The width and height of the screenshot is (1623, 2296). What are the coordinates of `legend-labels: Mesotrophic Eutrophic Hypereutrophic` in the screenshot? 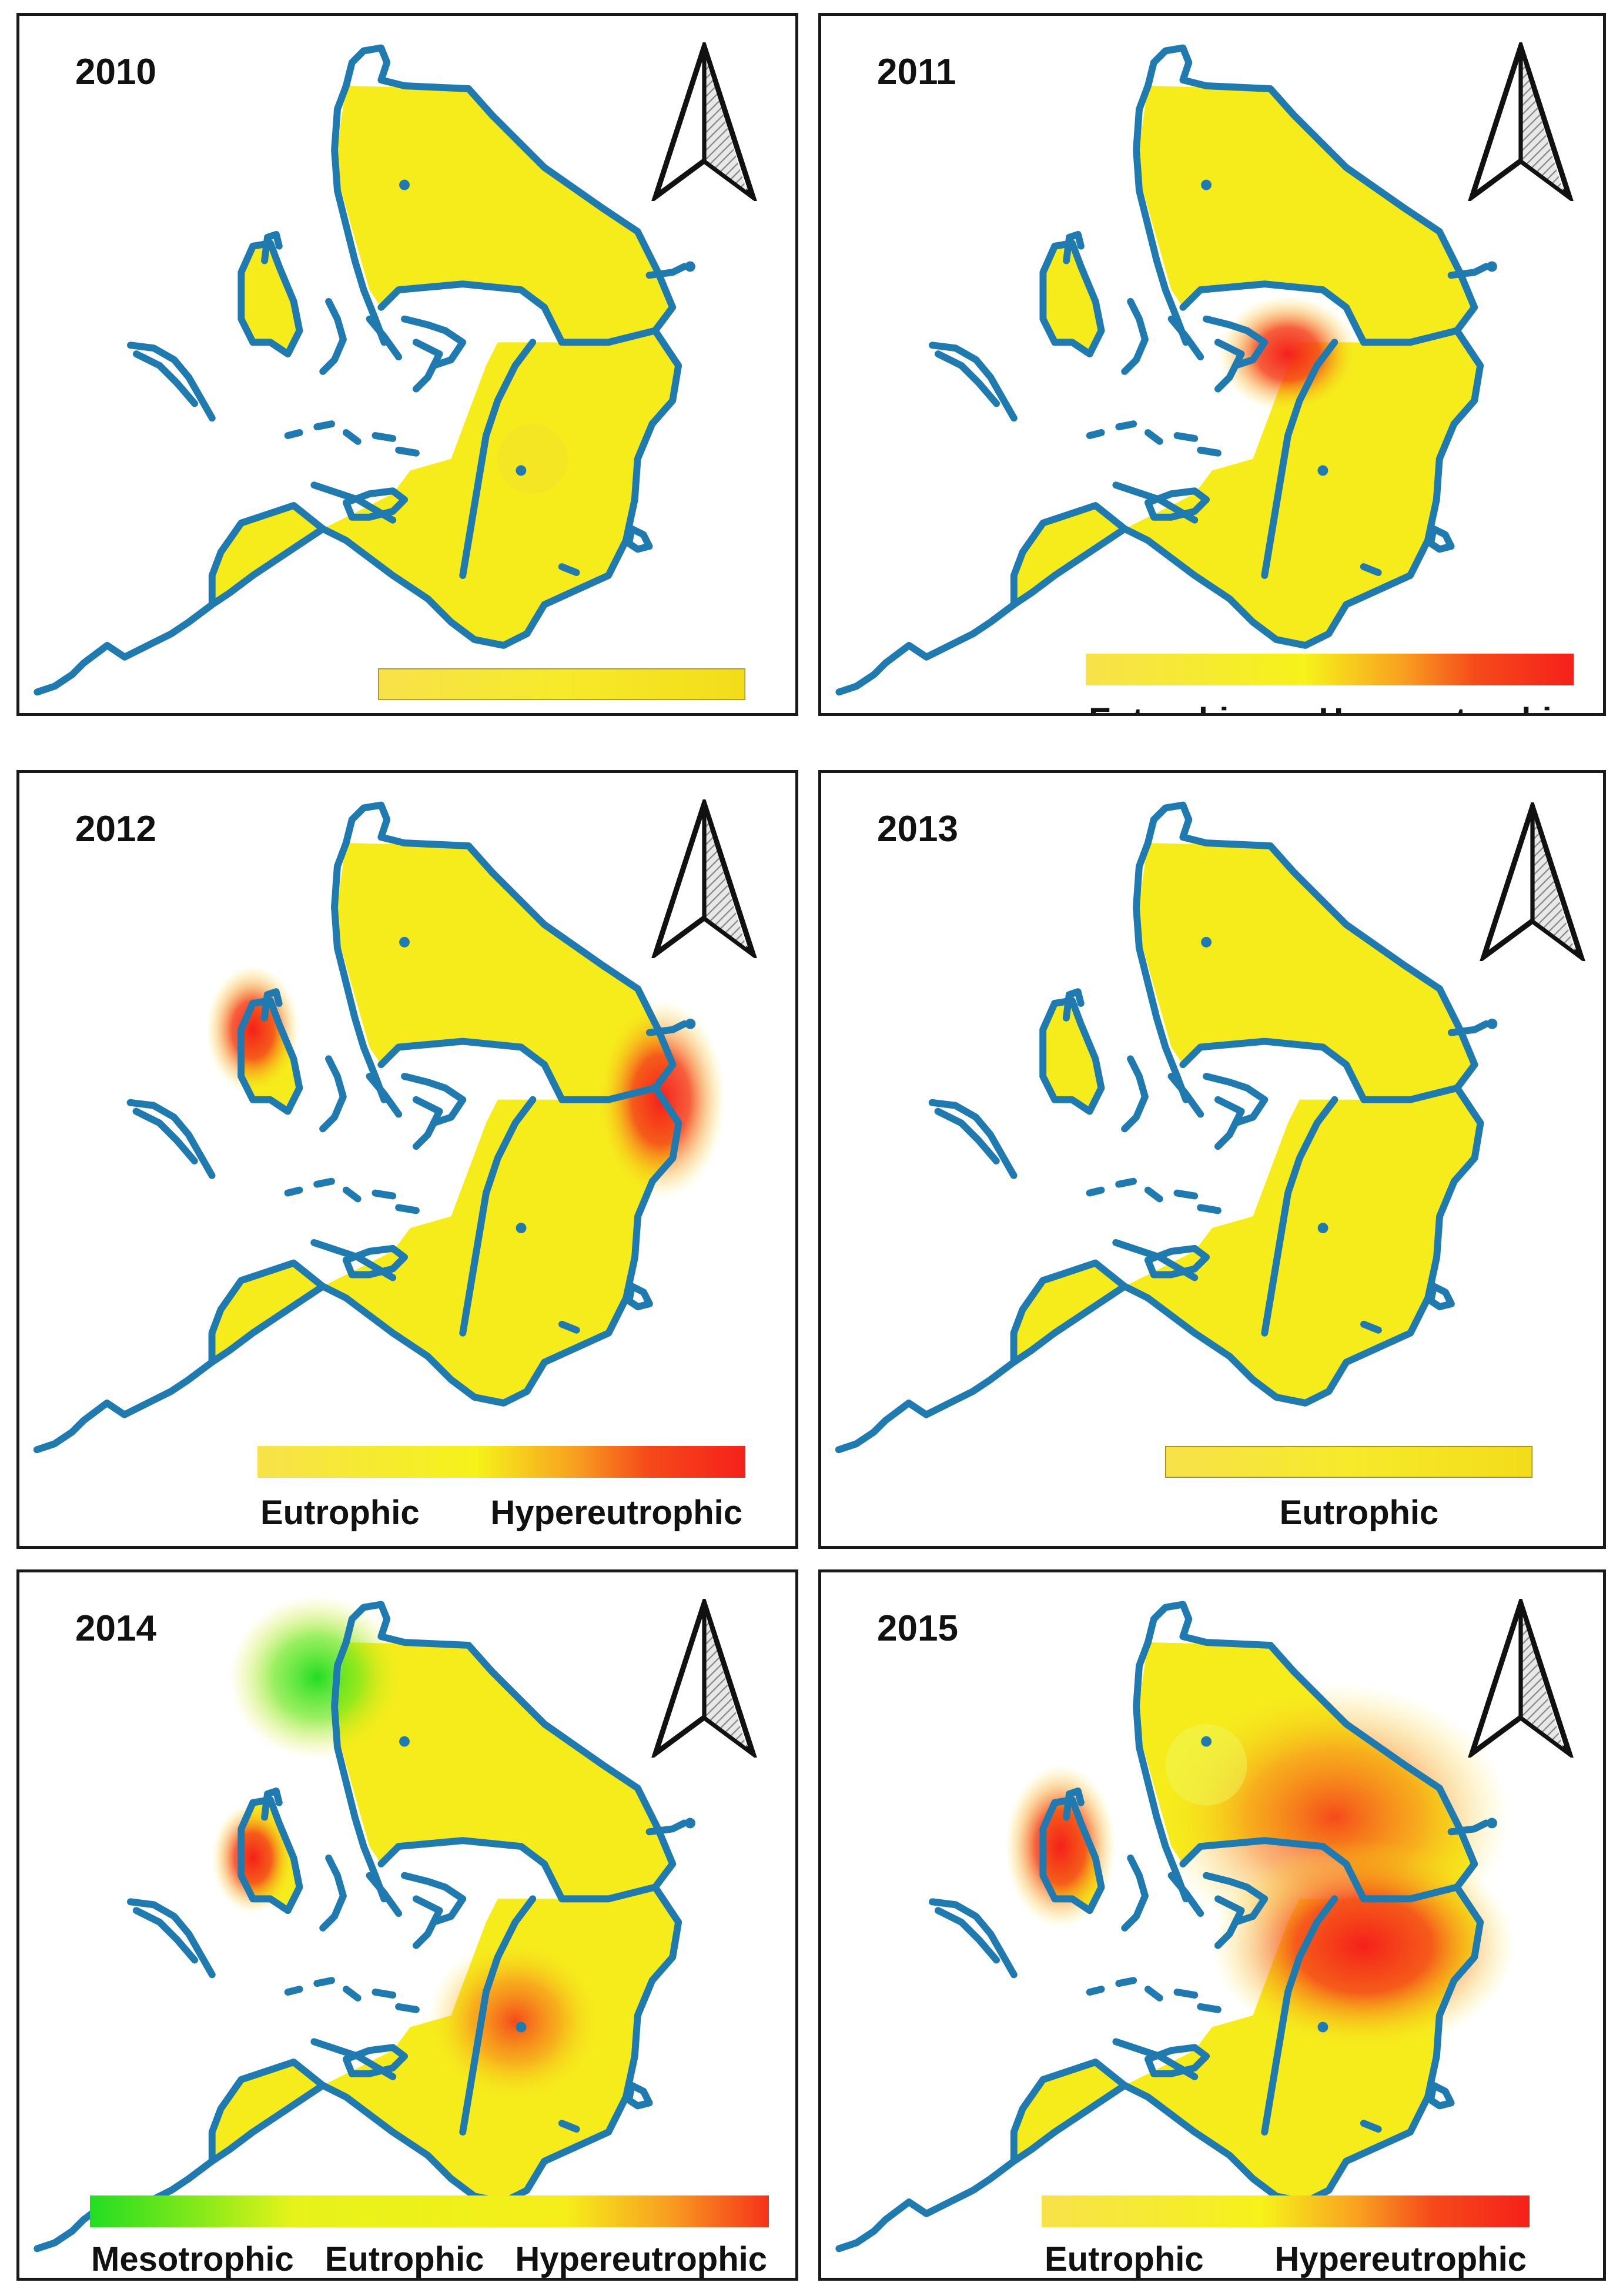 It's located at (429, 2259).